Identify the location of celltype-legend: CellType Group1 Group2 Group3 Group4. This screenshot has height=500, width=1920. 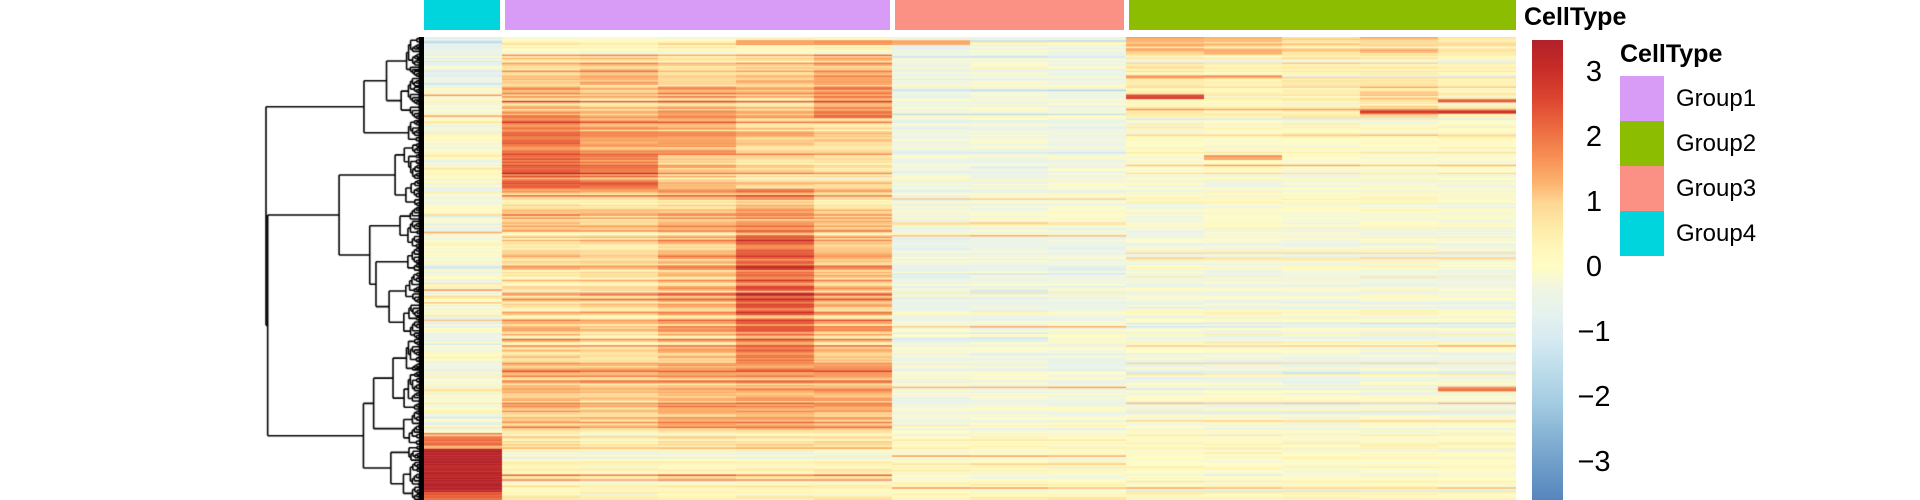
(1760, 148).